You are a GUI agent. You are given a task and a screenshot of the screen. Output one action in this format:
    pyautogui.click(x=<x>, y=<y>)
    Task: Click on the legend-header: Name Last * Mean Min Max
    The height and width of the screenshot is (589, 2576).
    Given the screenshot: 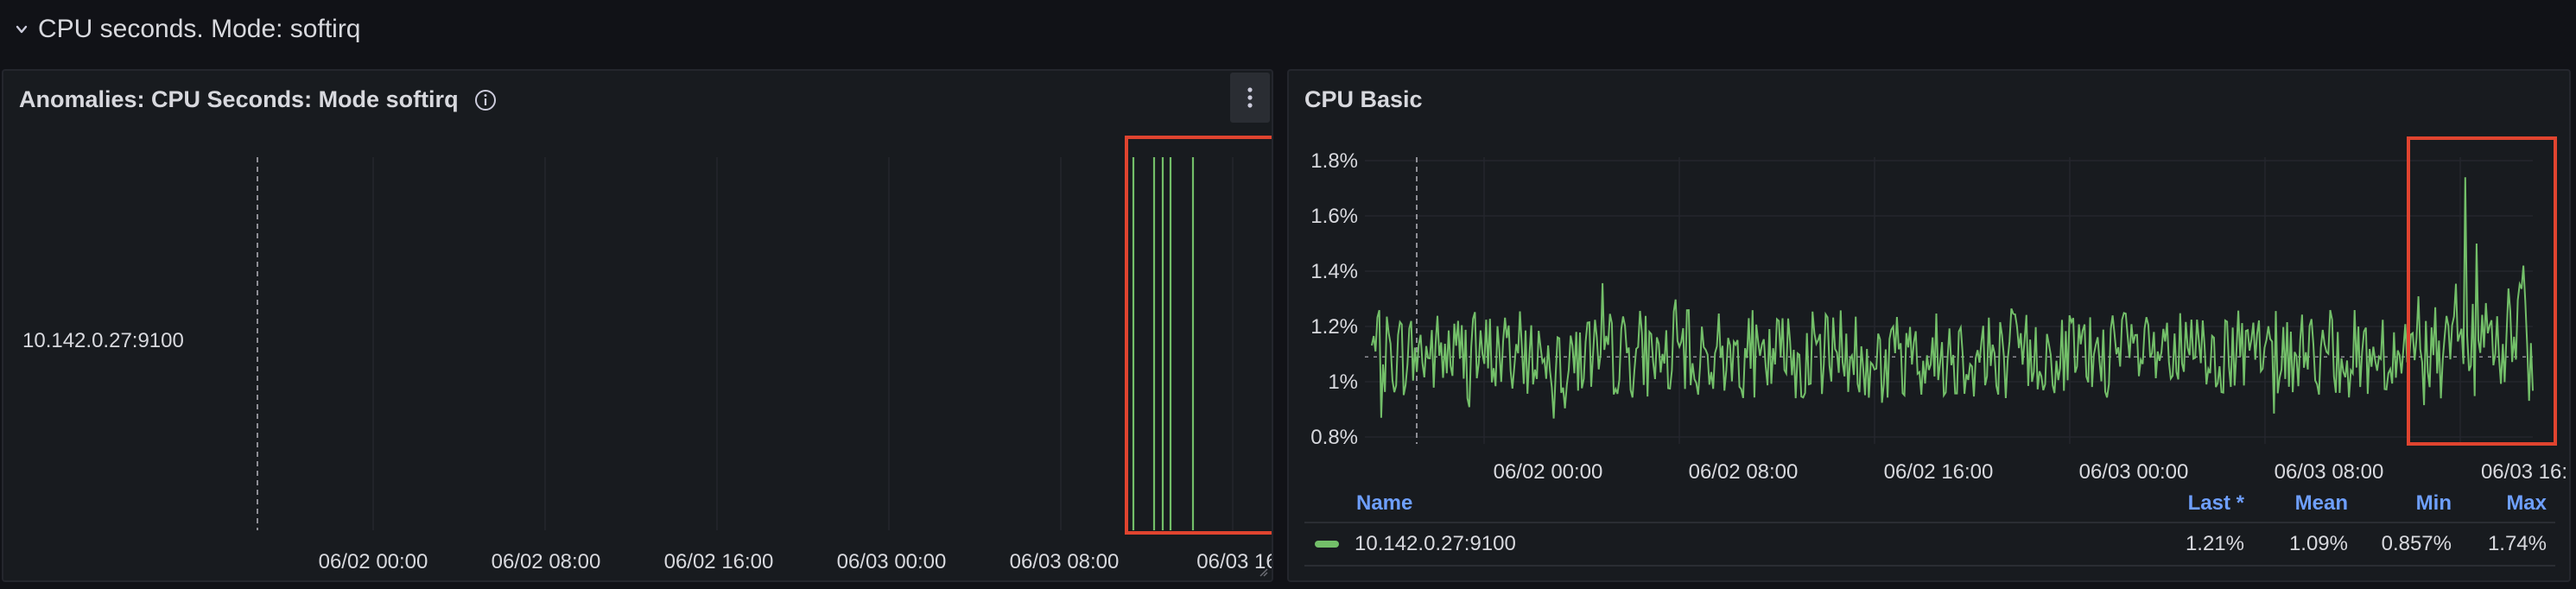 What is the action you would take?
    pyautogui.click(x=1929, y=504)
    